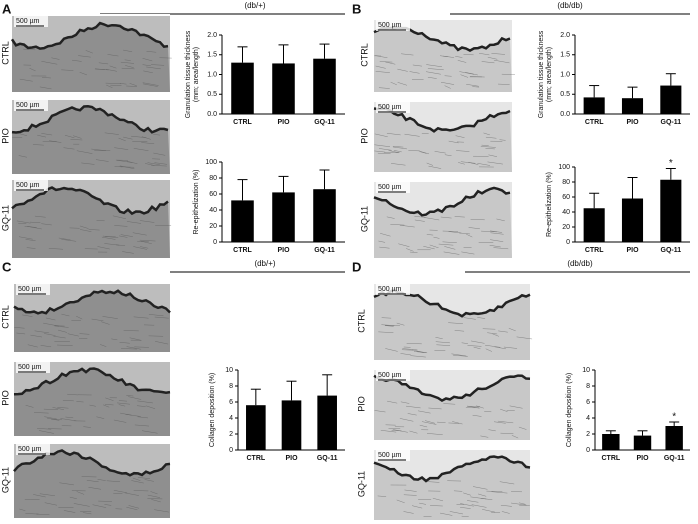 The image size is (698, 524). Describe the element at coordinates (570, 5) in the screenshot. I see `group-title: (db/db)` at that location.